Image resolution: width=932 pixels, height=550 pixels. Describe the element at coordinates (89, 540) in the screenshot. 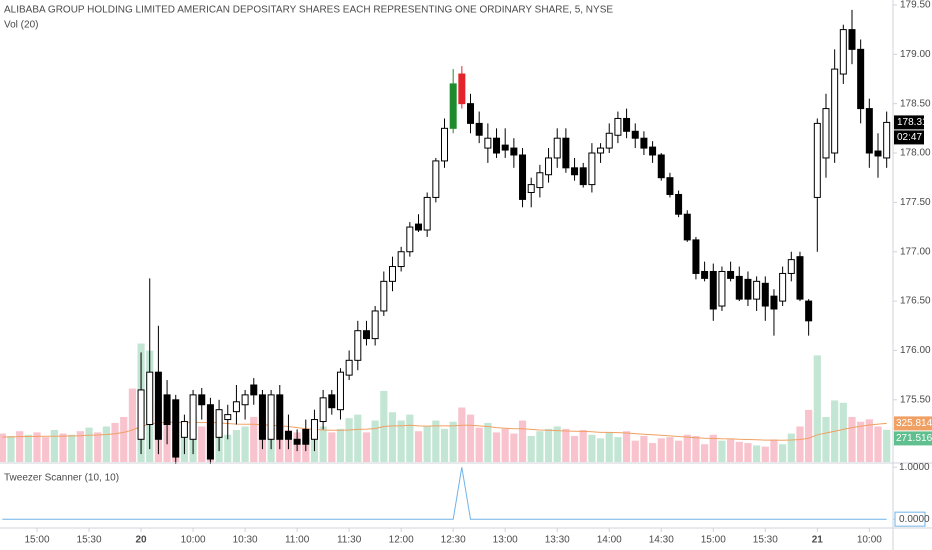

I see `x-tick-label: 15:30` at that location.